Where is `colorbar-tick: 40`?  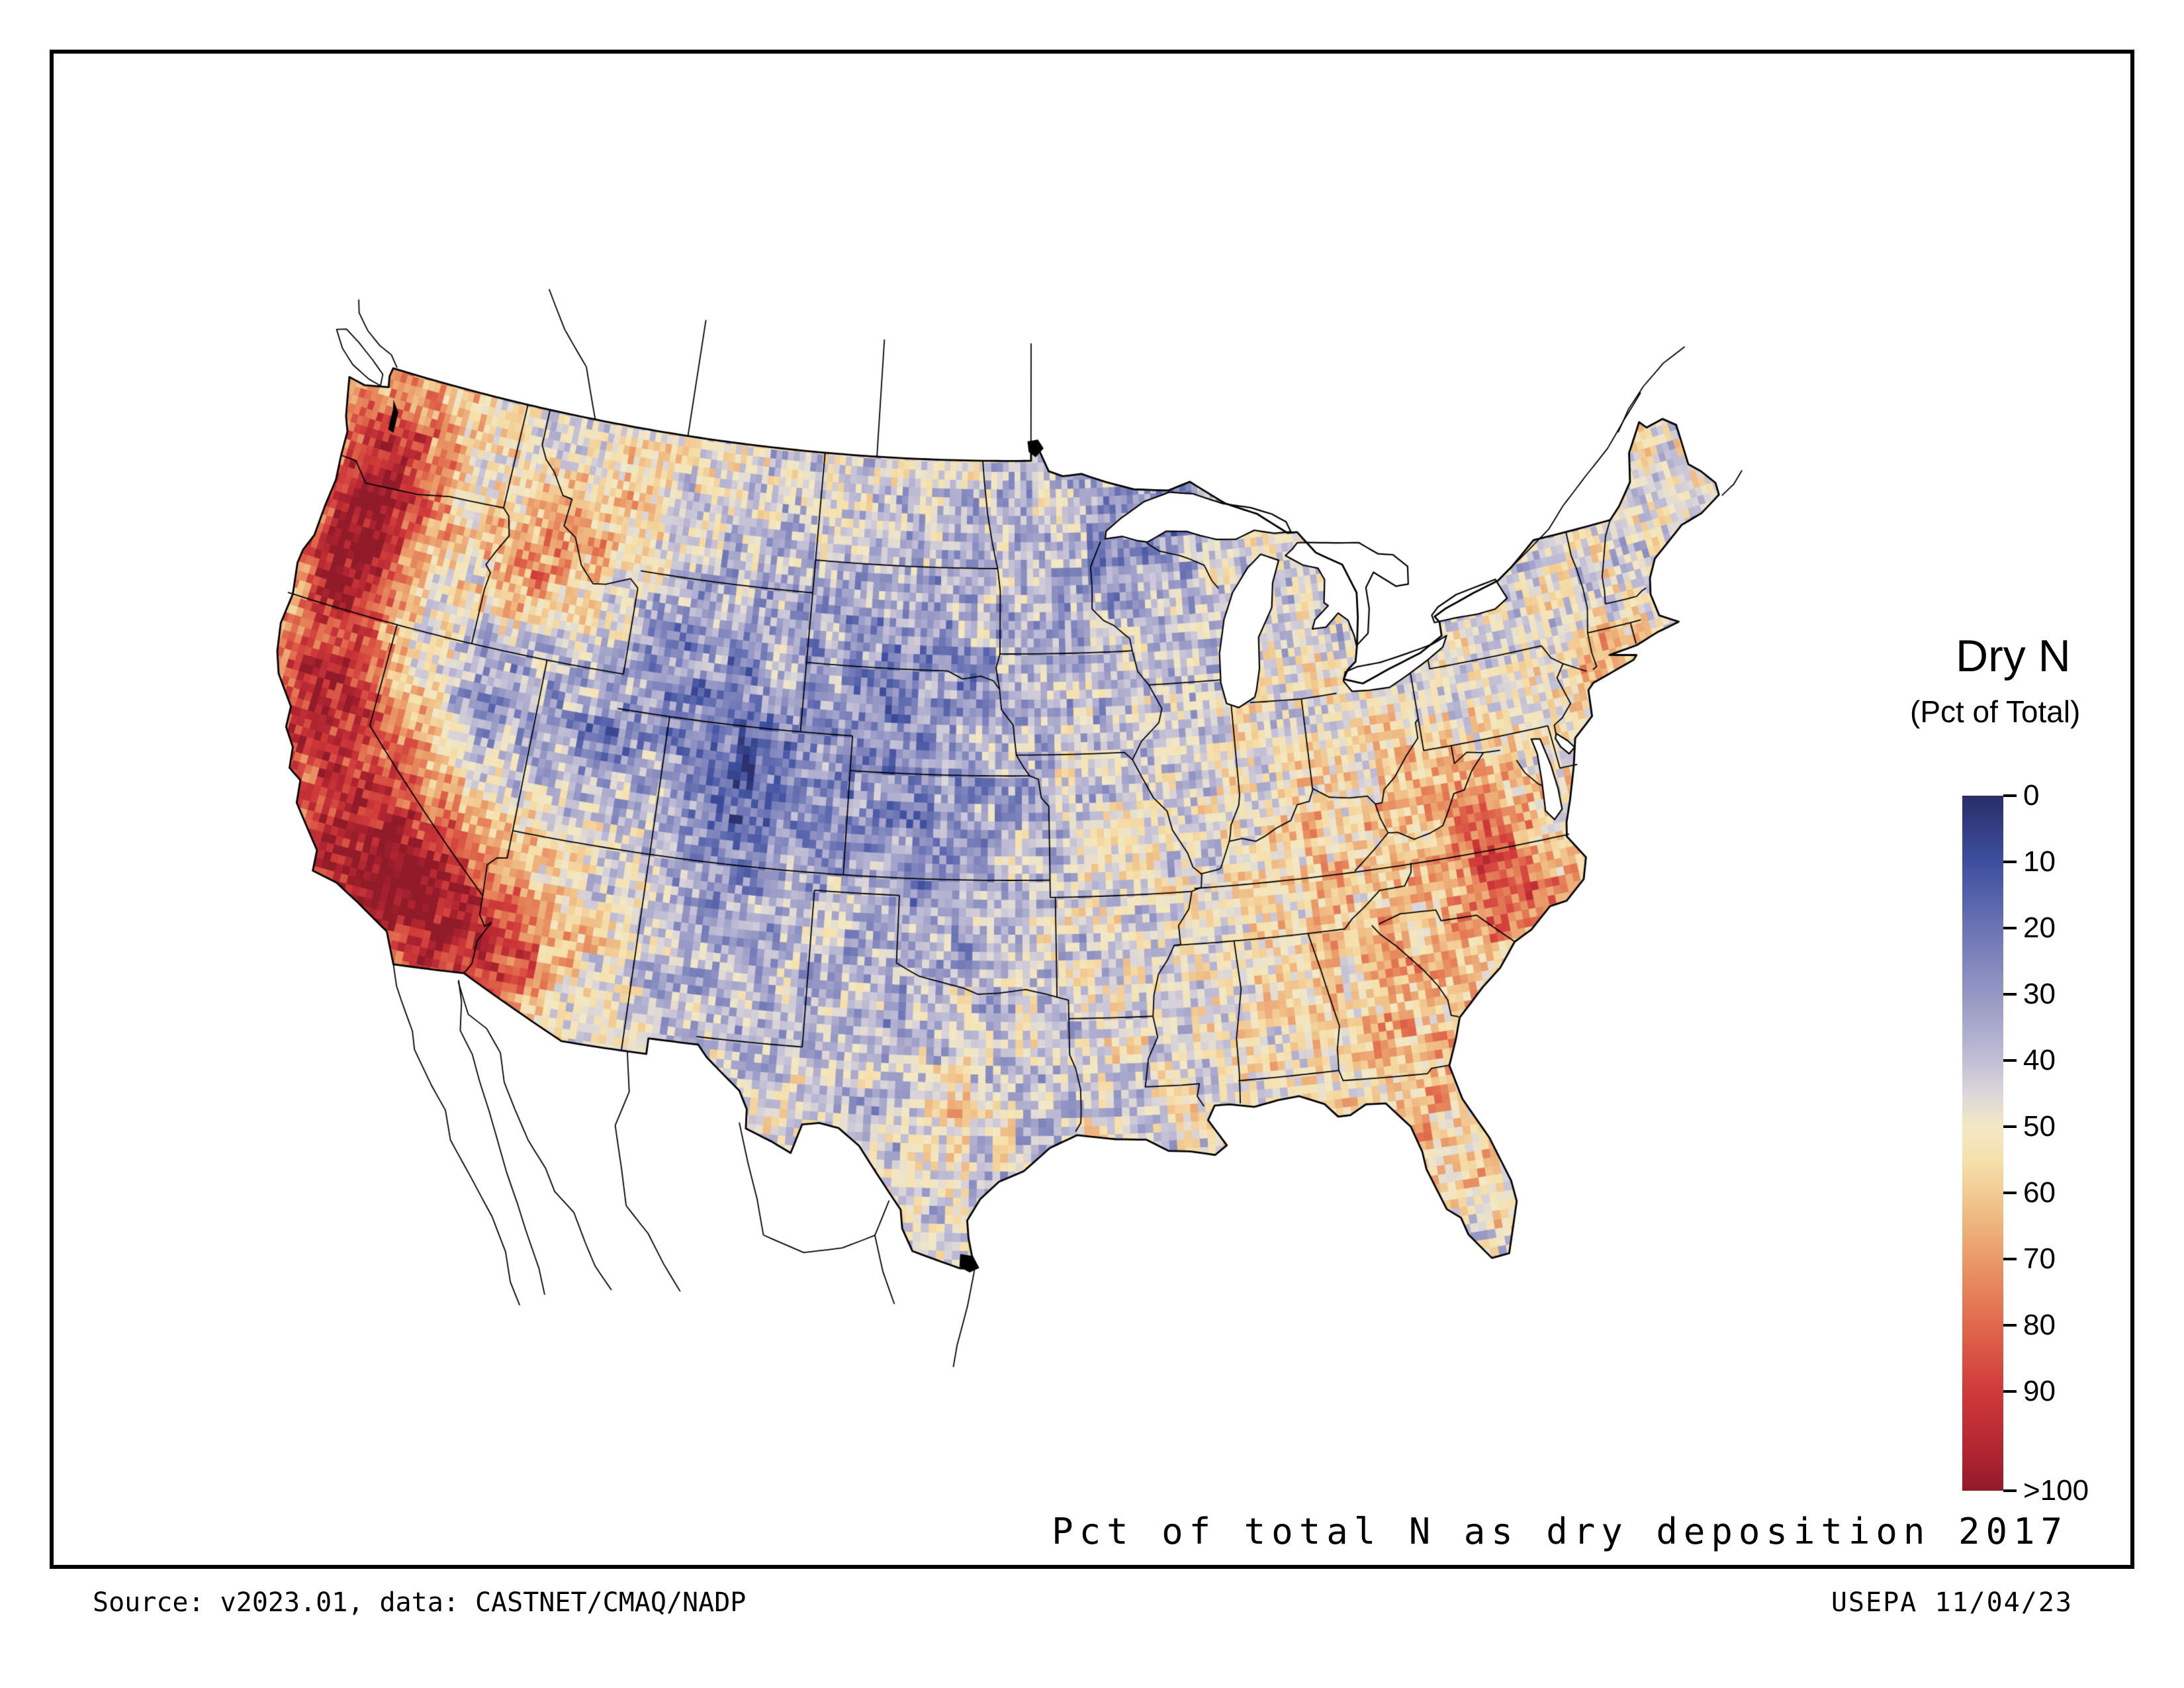
colorbar-tick: 40 is located at coordinates (2029, 1060).